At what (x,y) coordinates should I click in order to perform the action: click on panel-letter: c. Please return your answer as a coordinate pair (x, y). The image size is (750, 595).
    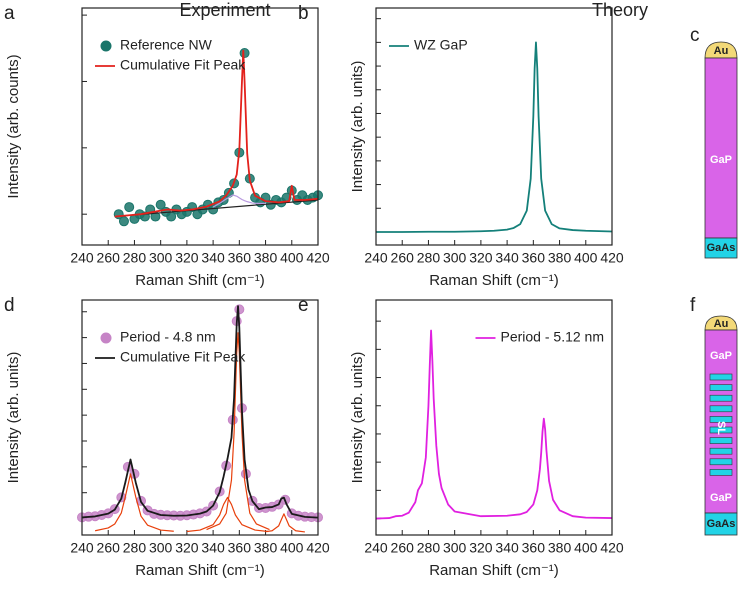
    Looking at the image, I should click on (695, 35).